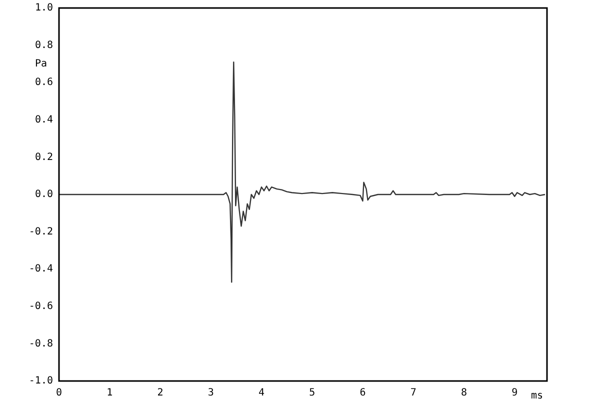 This screenshot has width=600, height=403. Describe the element at coordinates (40, 306) in the screenshot. I see `y-tick-label: -0.6` at that location.